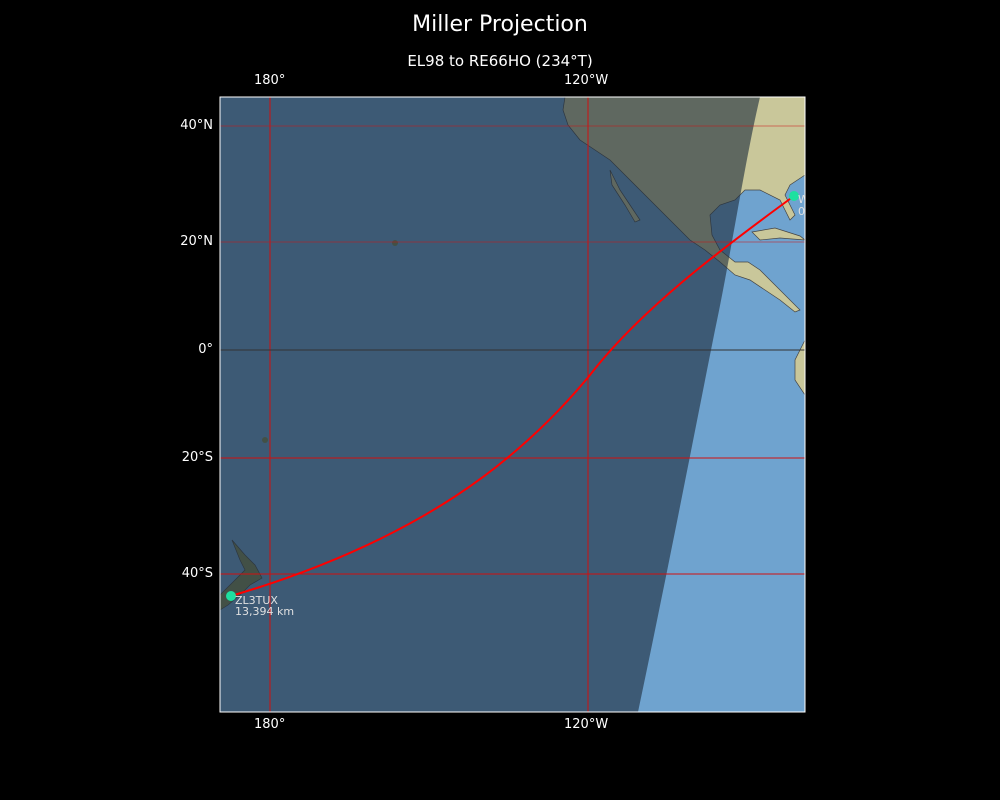  Describe the element at coordinates (197, 457) in the screenshot. I see `lat-tick-20s: 20°S` at that location.